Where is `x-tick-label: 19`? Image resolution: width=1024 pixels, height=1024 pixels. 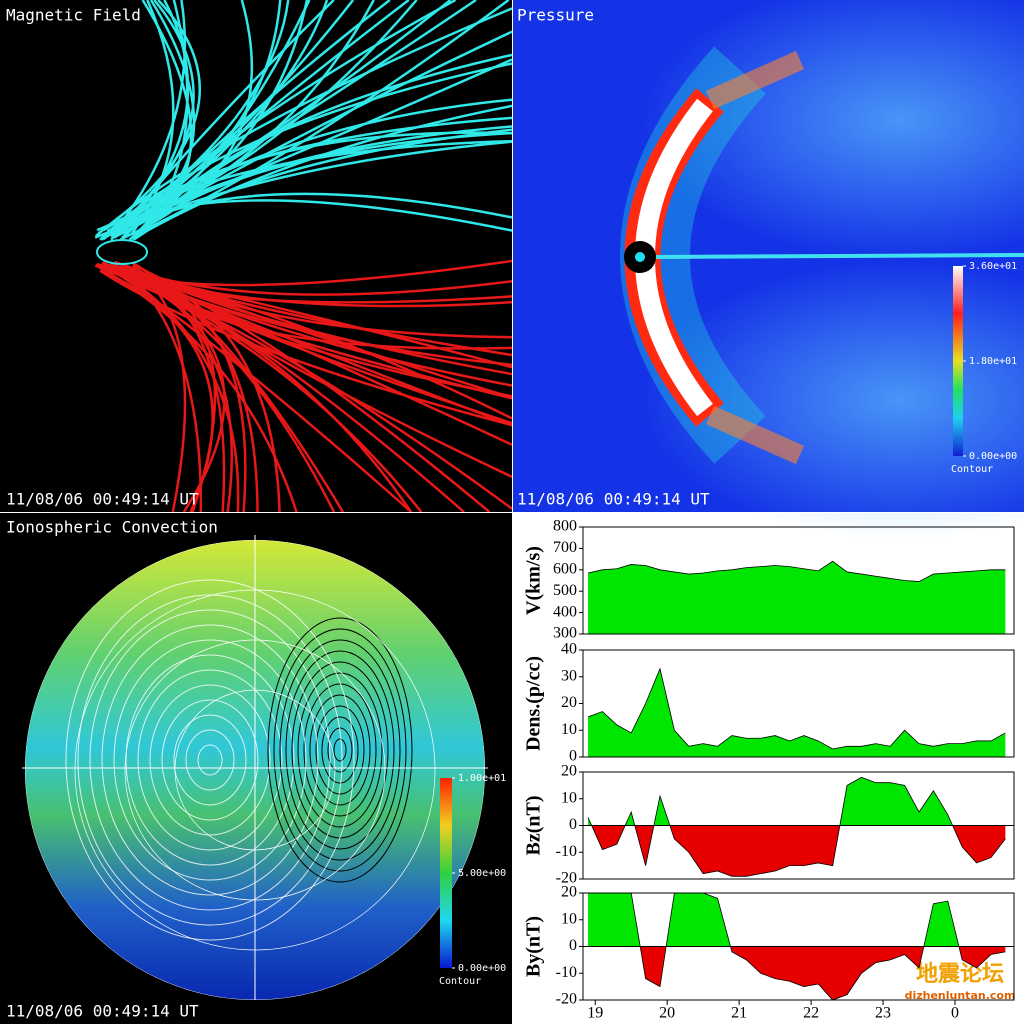 x-tick-label: 19 is located at coordinates (595, 1013).